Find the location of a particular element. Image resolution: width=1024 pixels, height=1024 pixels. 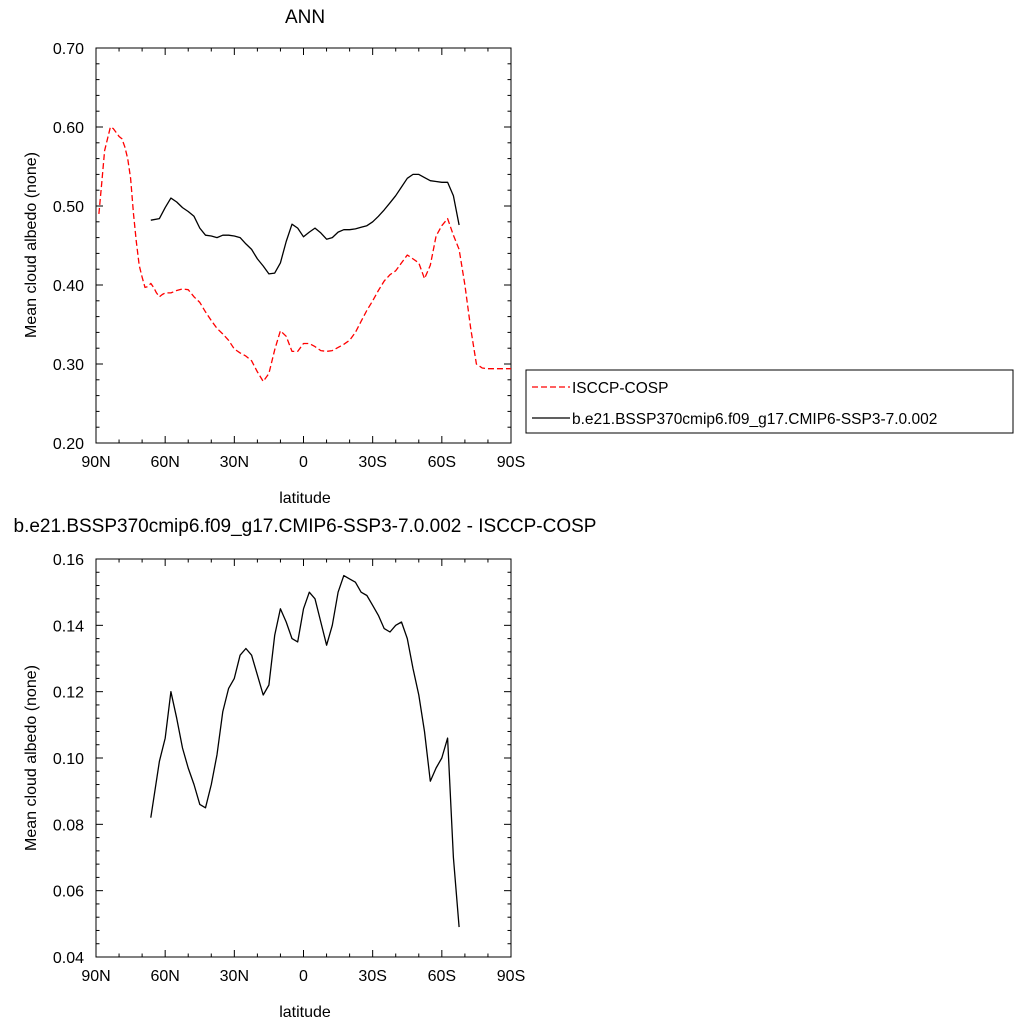

y-tick-label: 0.40 is located at coordinates (68, 286).